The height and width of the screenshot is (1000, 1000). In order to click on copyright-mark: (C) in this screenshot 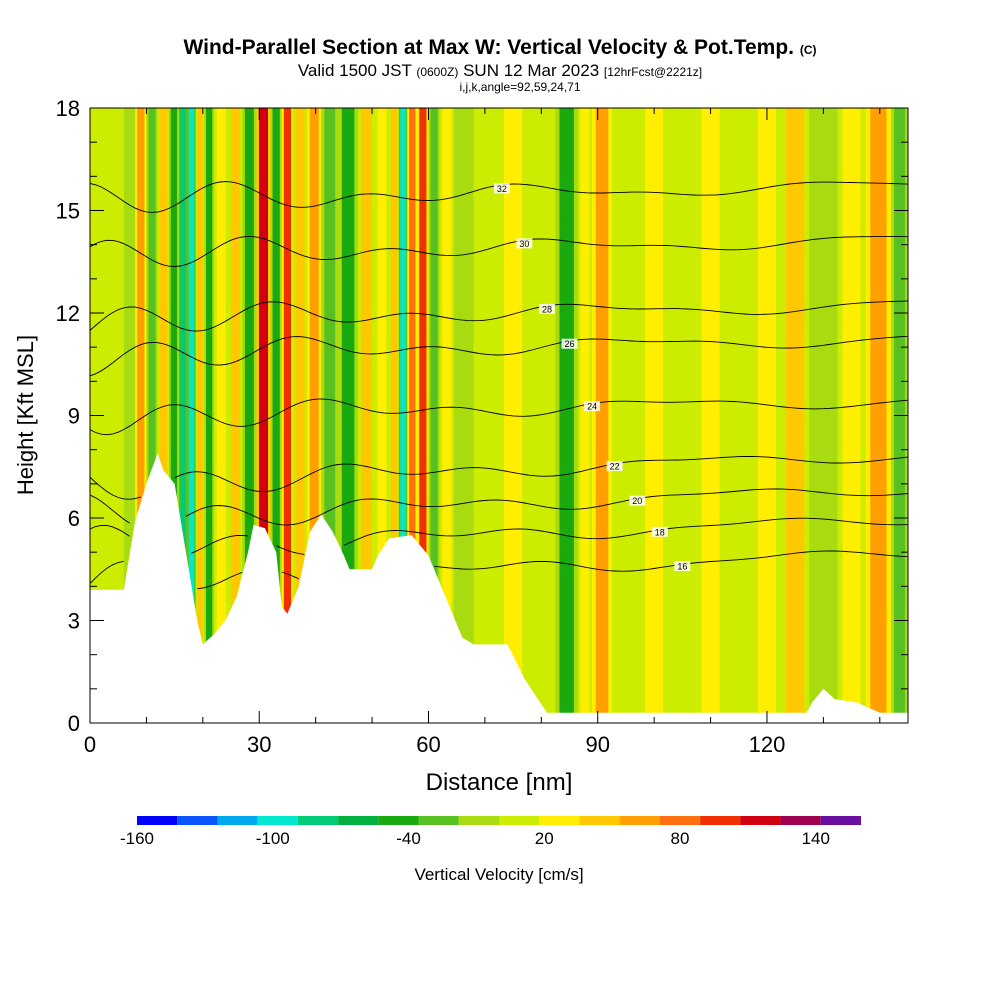, I will do `click(808, 50)`.